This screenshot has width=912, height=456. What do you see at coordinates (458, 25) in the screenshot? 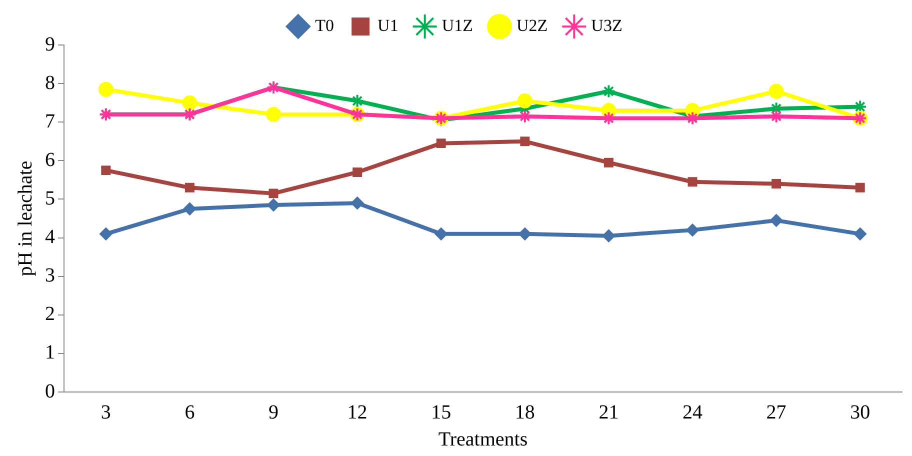
I see `legend-label: U1Z` at bounding box center [458, 25].